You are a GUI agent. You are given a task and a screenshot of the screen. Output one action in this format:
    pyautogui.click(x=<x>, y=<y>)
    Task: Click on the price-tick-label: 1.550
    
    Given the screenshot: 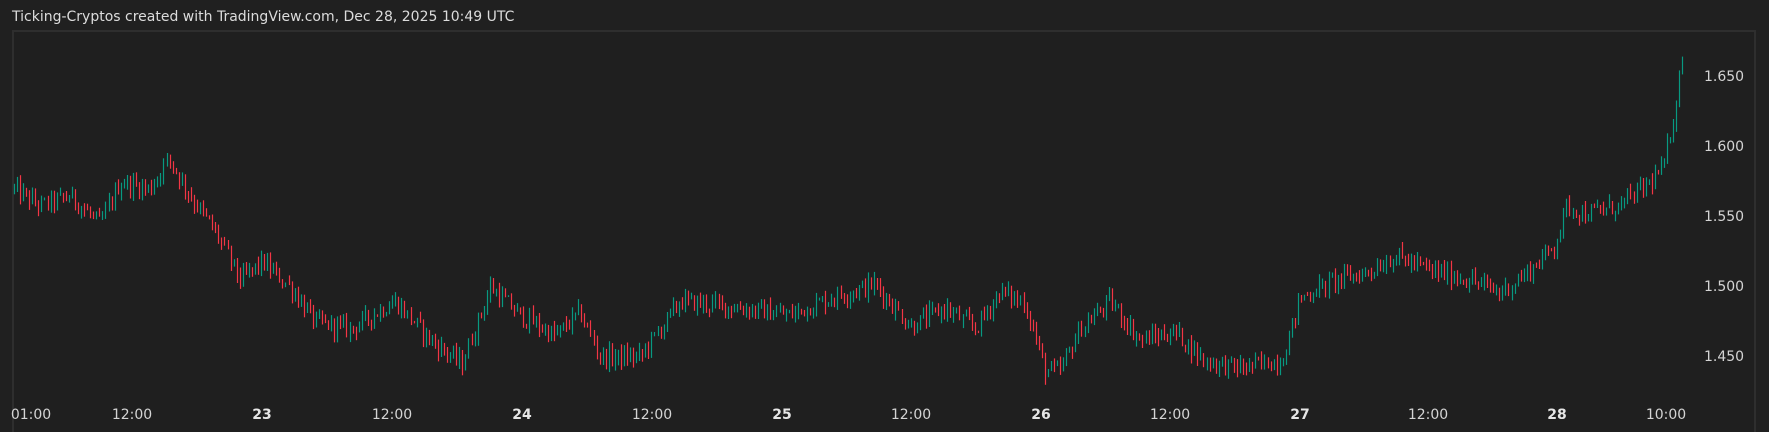 What is the action you would take?
    pyautogui.click(x=1724, y=217)
    